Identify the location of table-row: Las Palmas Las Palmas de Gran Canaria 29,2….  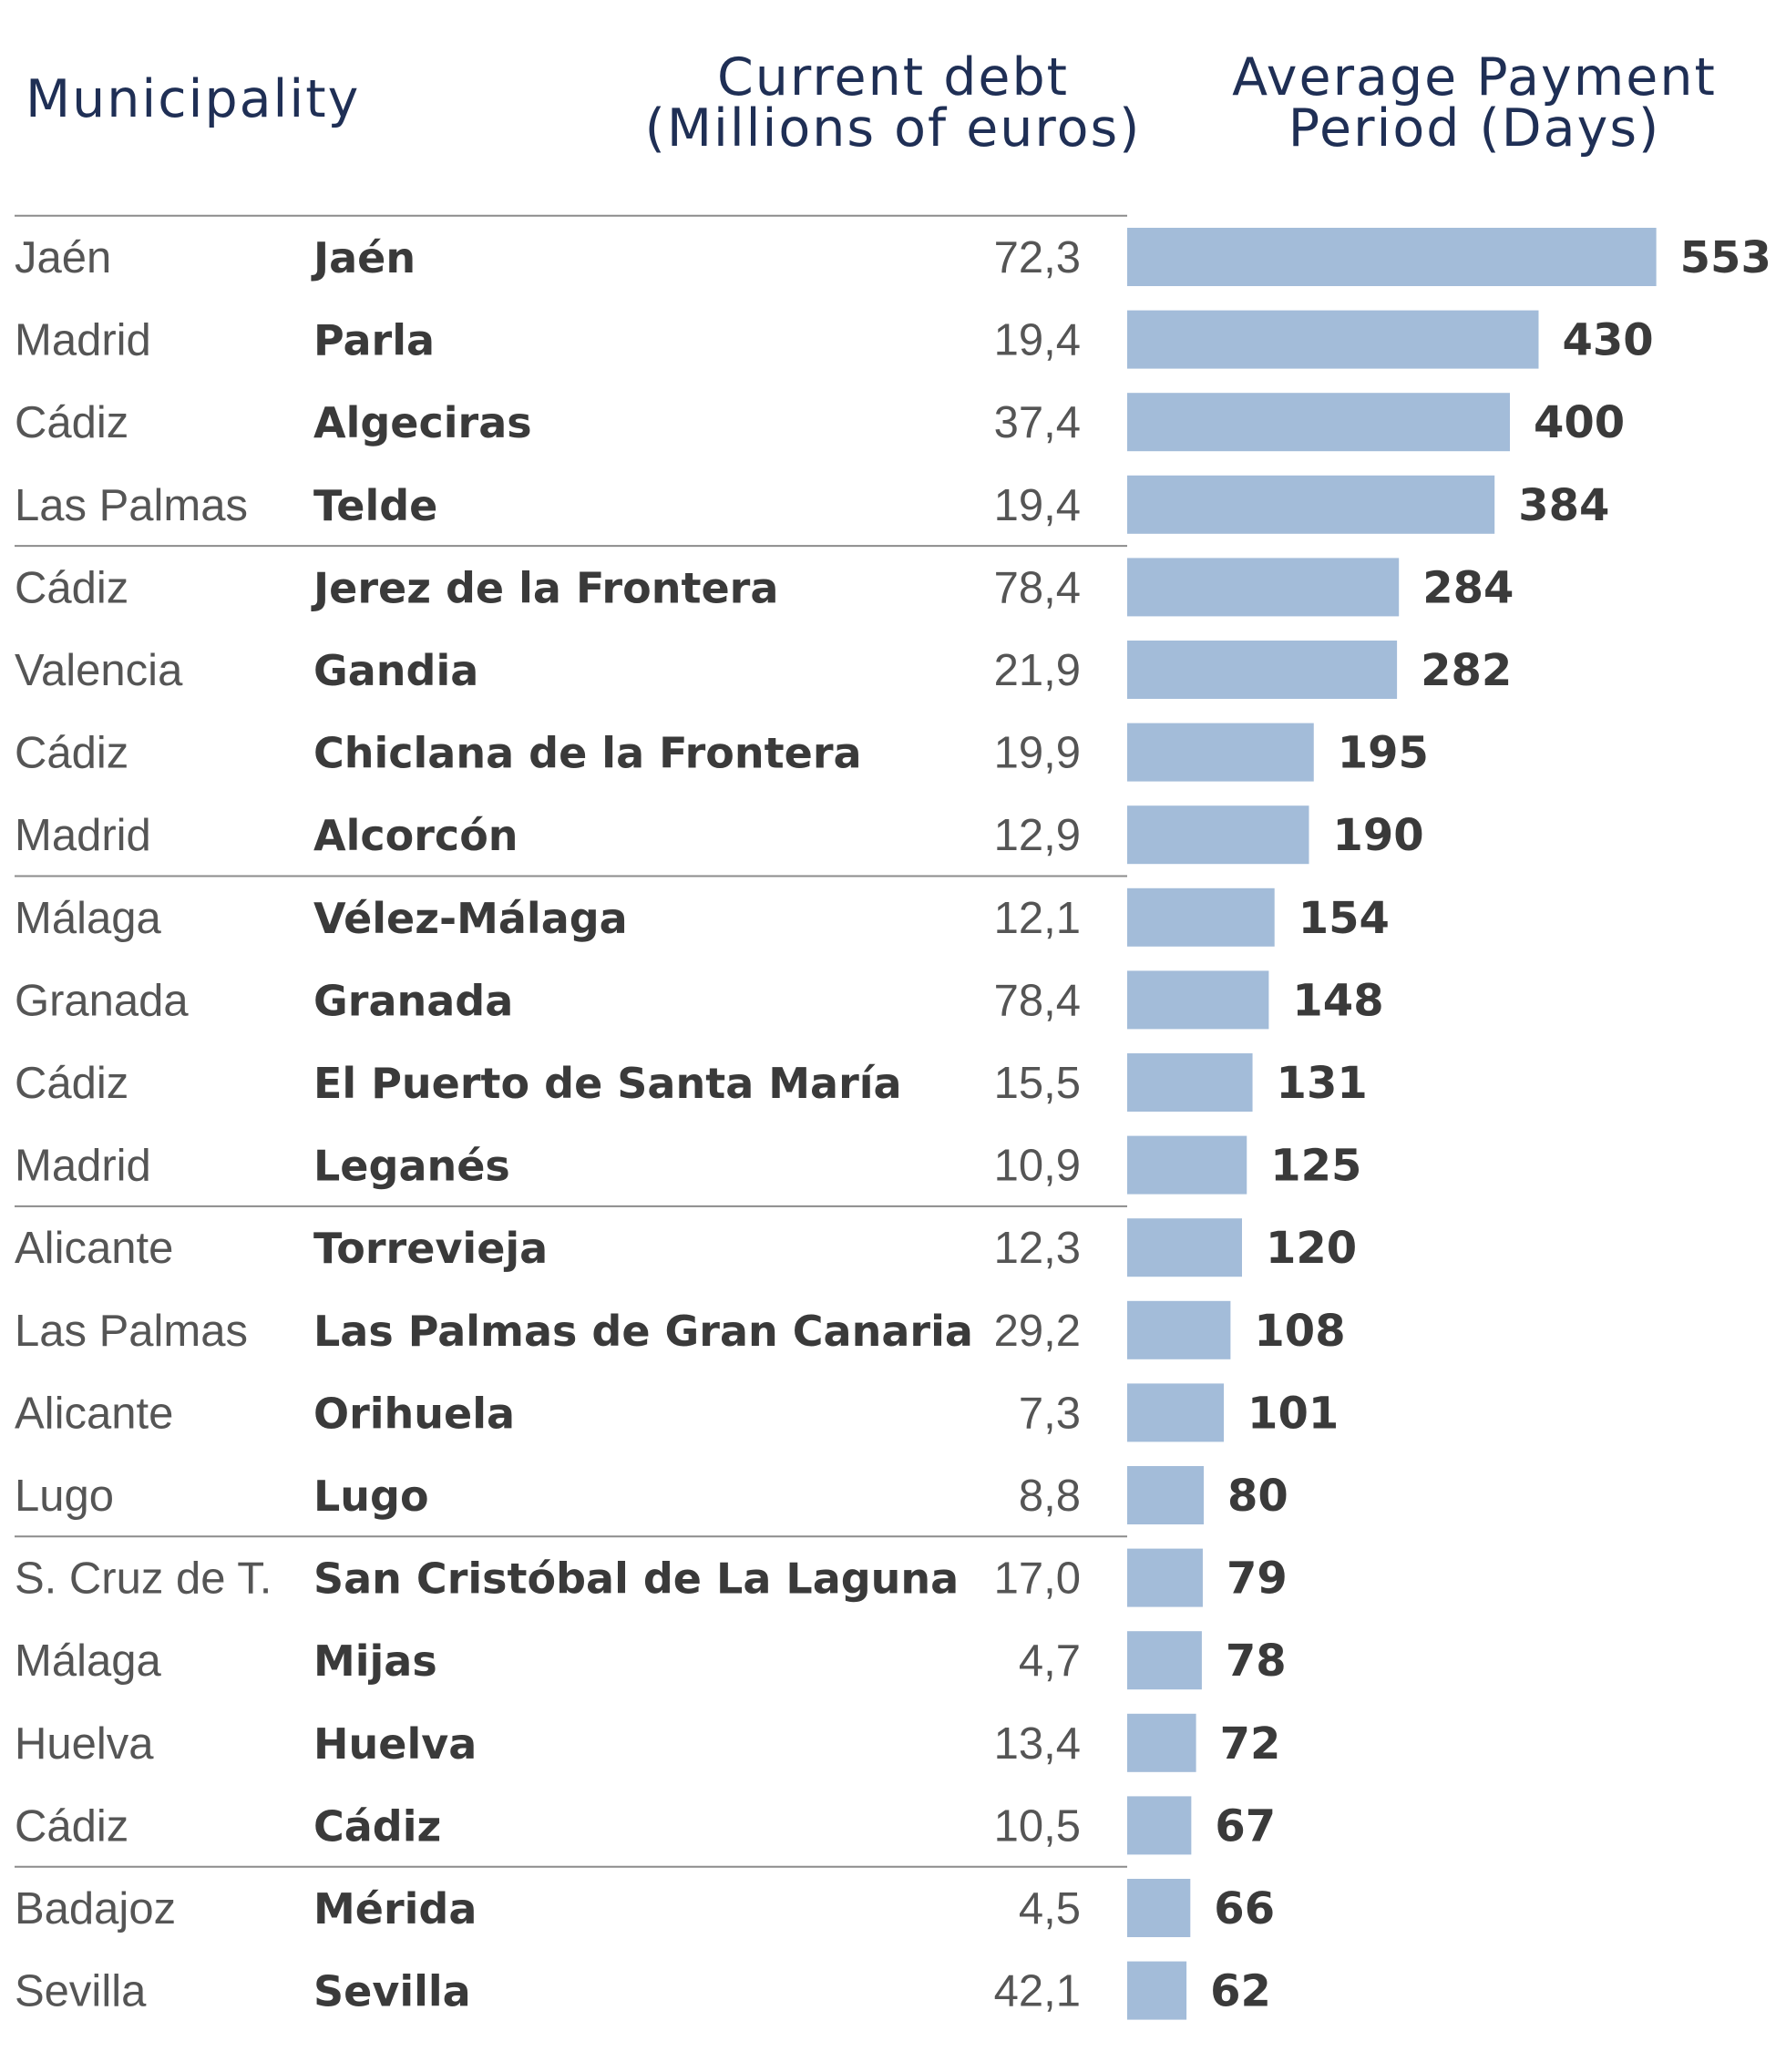
(681, 1329).